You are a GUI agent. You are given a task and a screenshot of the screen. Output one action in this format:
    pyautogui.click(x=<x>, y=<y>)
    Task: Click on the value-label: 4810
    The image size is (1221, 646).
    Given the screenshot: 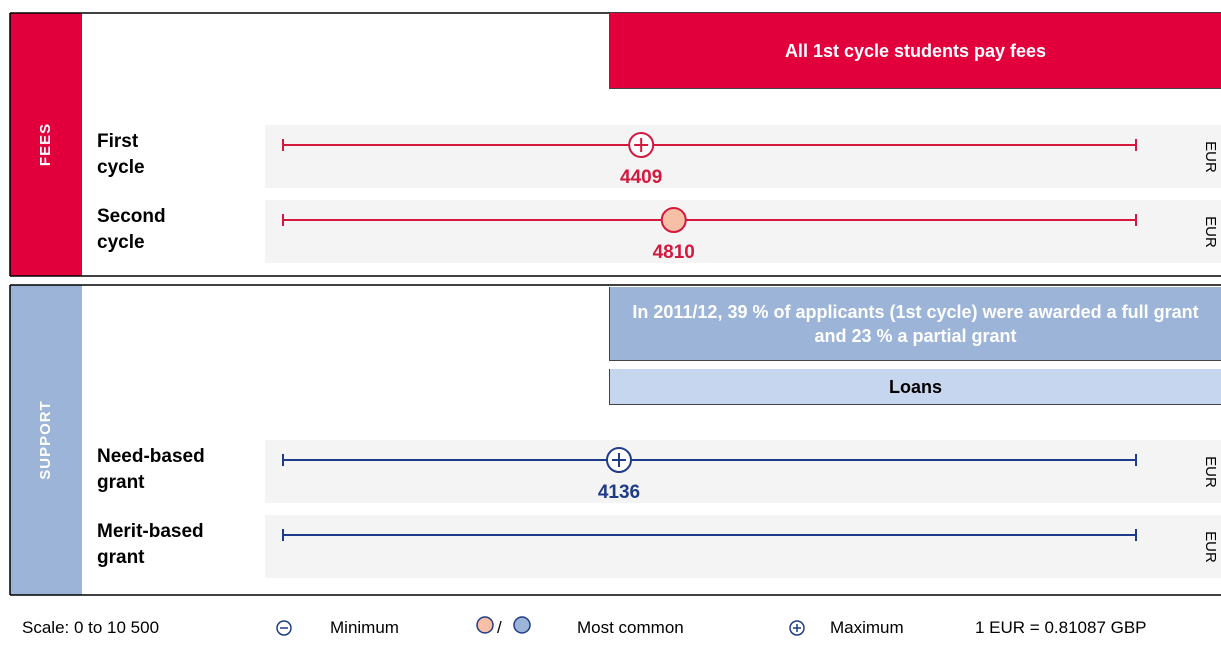 What is the action you would take?
    pyautogui.click(x=674, y=252)
    